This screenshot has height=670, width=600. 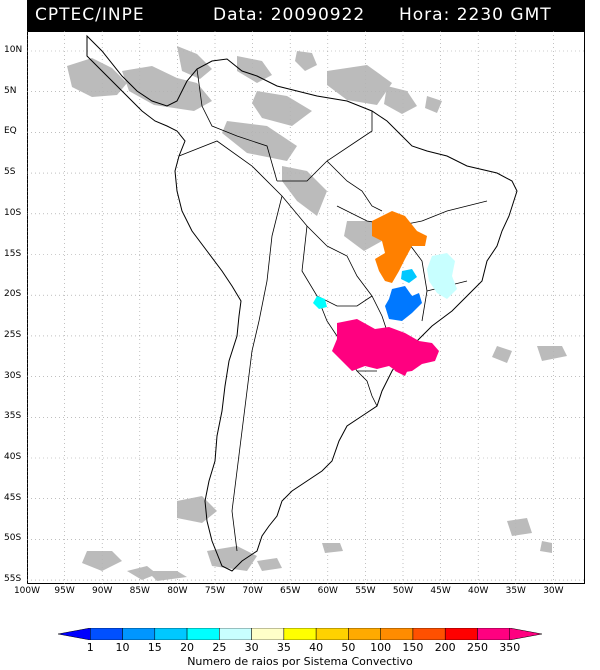 What do you see at coordinates (283, 647) in the screenshot?
I see `legend-value-label: 35` at bounding box center [283, 647].